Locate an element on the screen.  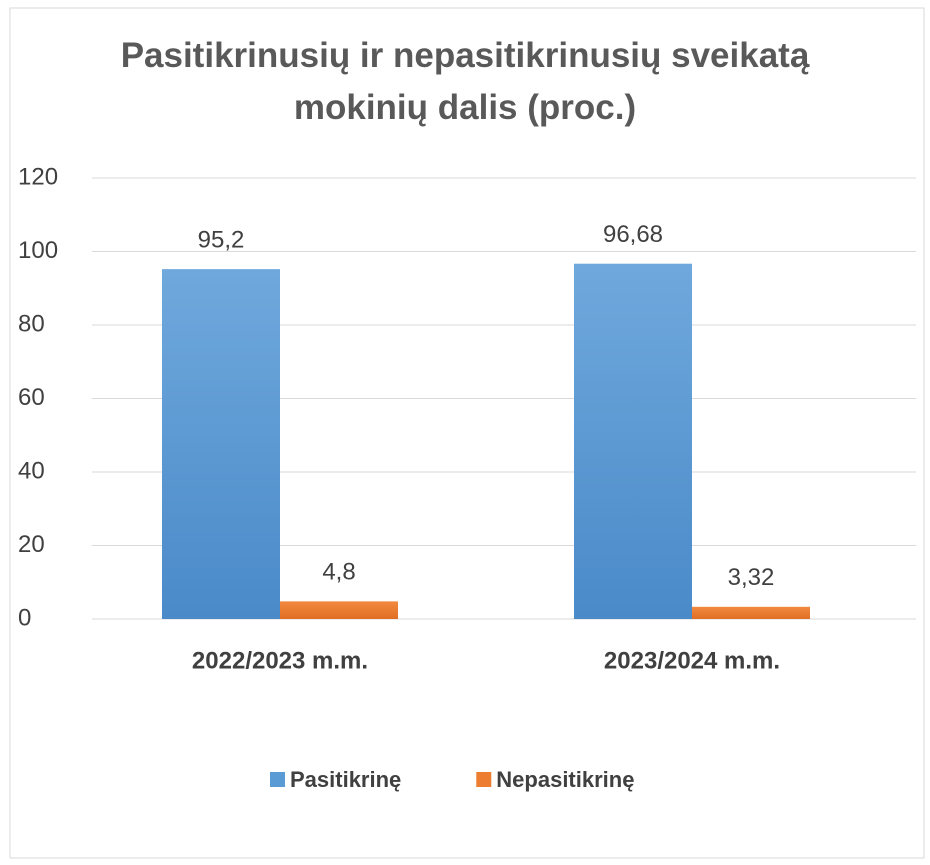
y-tick-label: 0 is located at coordinates (24, 617).